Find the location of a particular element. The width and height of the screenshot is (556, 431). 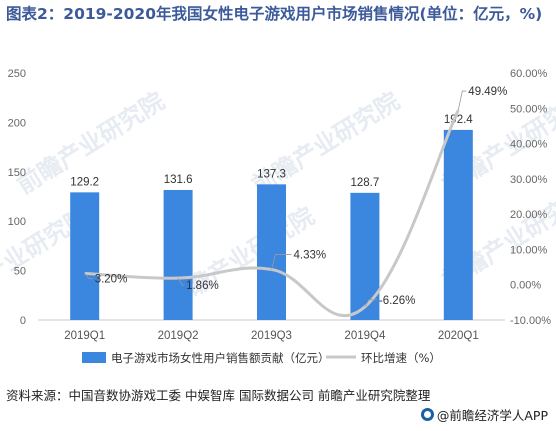

y-left-tick-label: 200 is located at coordinates (17, 123).